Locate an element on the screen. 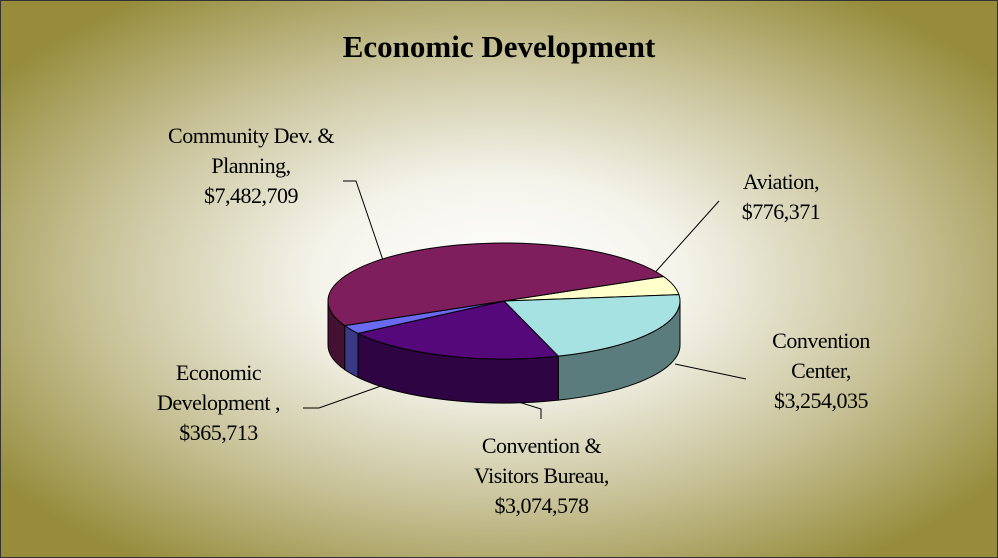 The image size is (998, 558). slice-label: Aviation, $776,371 is located at coordinates (781, 197).